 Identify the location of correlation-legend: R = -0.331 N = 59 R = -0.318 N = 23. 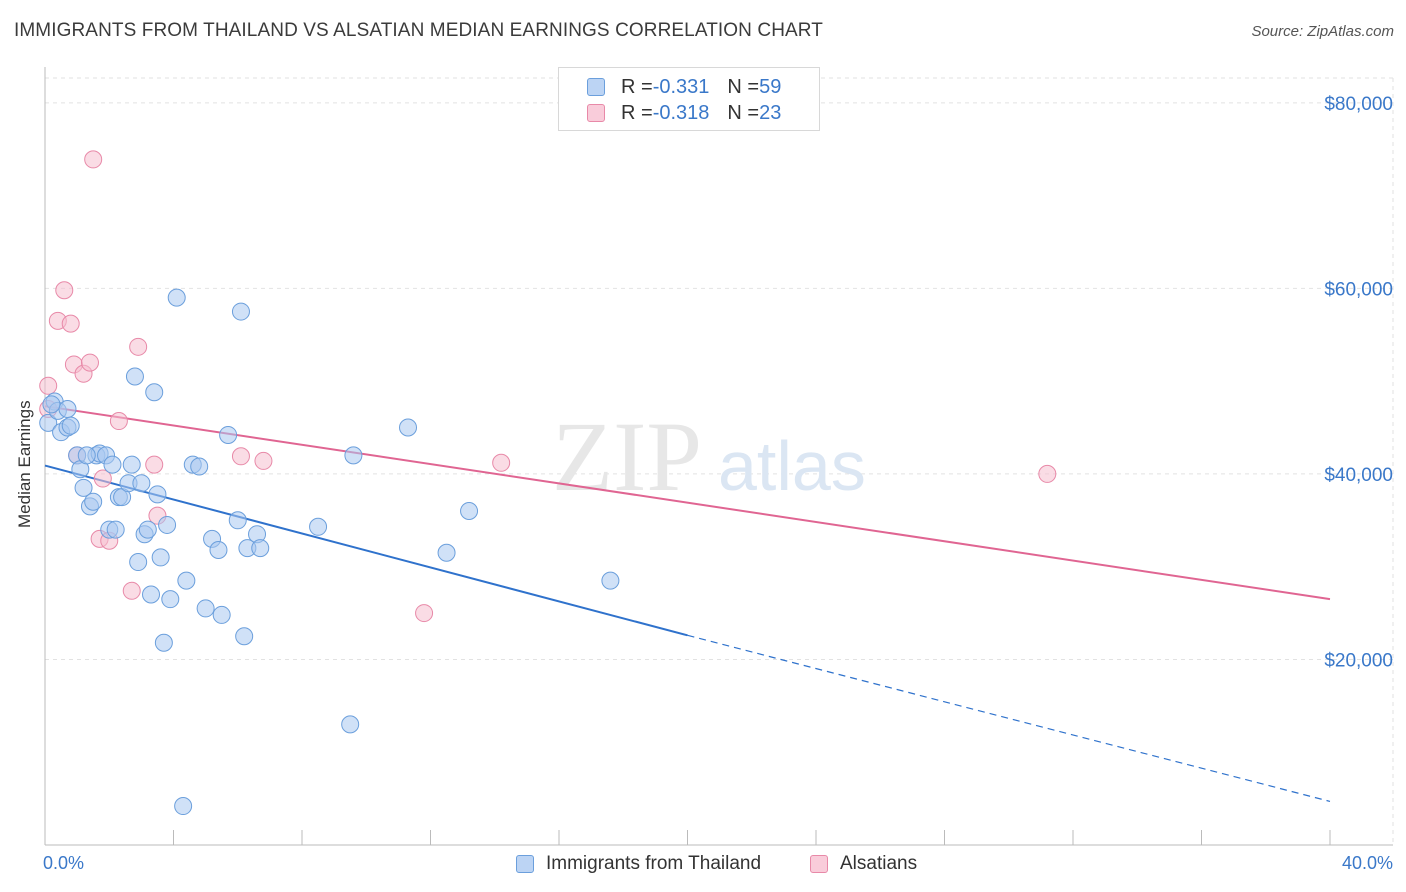
(689, 99).